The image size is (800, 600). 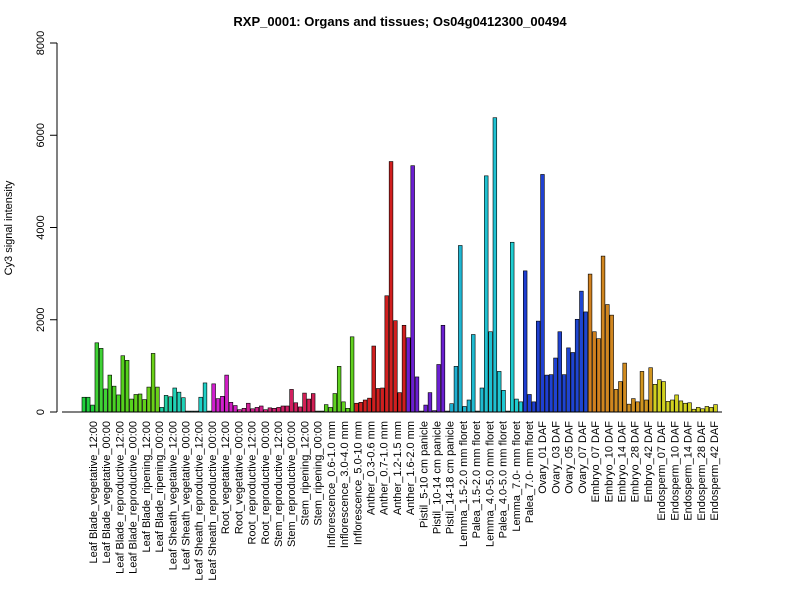 What do you see at coordinates (292, 484) in the screenshot?
I see `x-tick-label: Stem_reproductive_00:00` at bounding box center [292, 484].